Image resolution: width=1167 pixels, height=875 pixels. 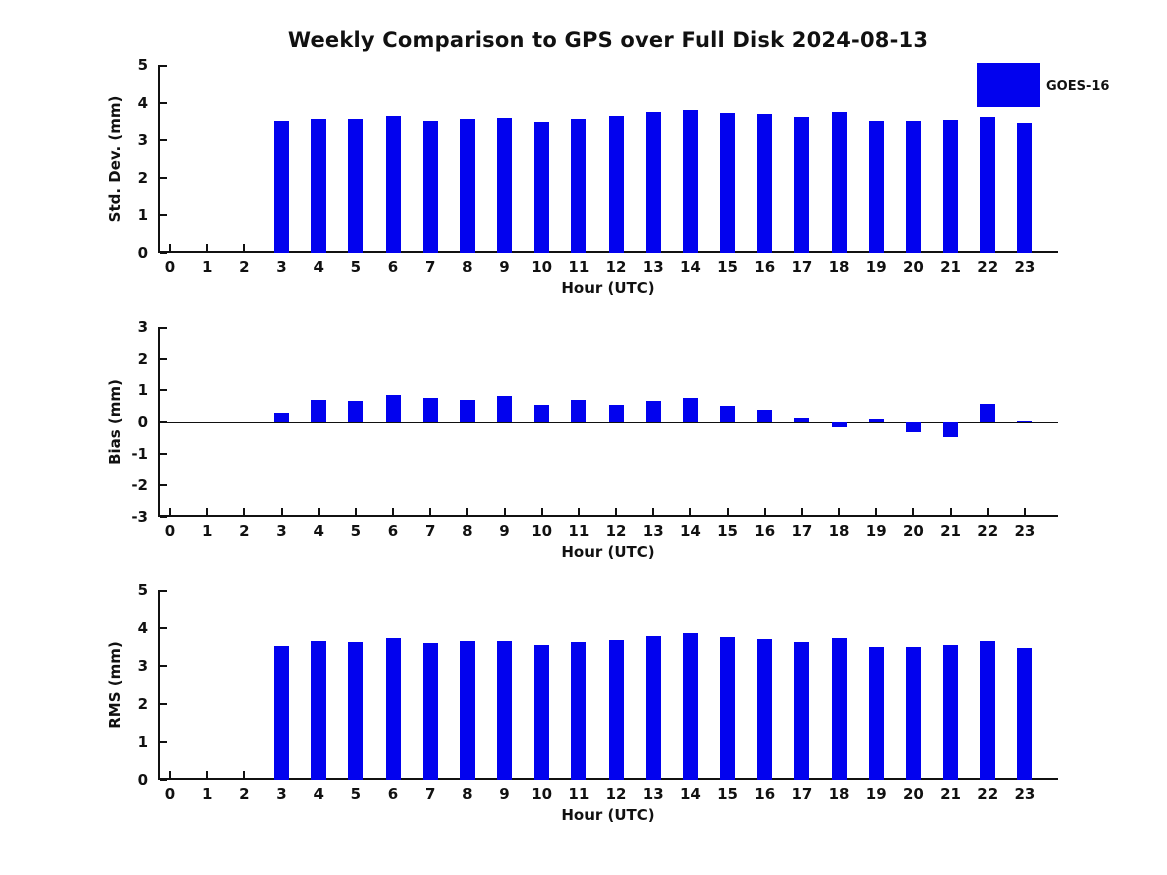 I want to click on x-tick-label: 9, so click(x=504, y=794).